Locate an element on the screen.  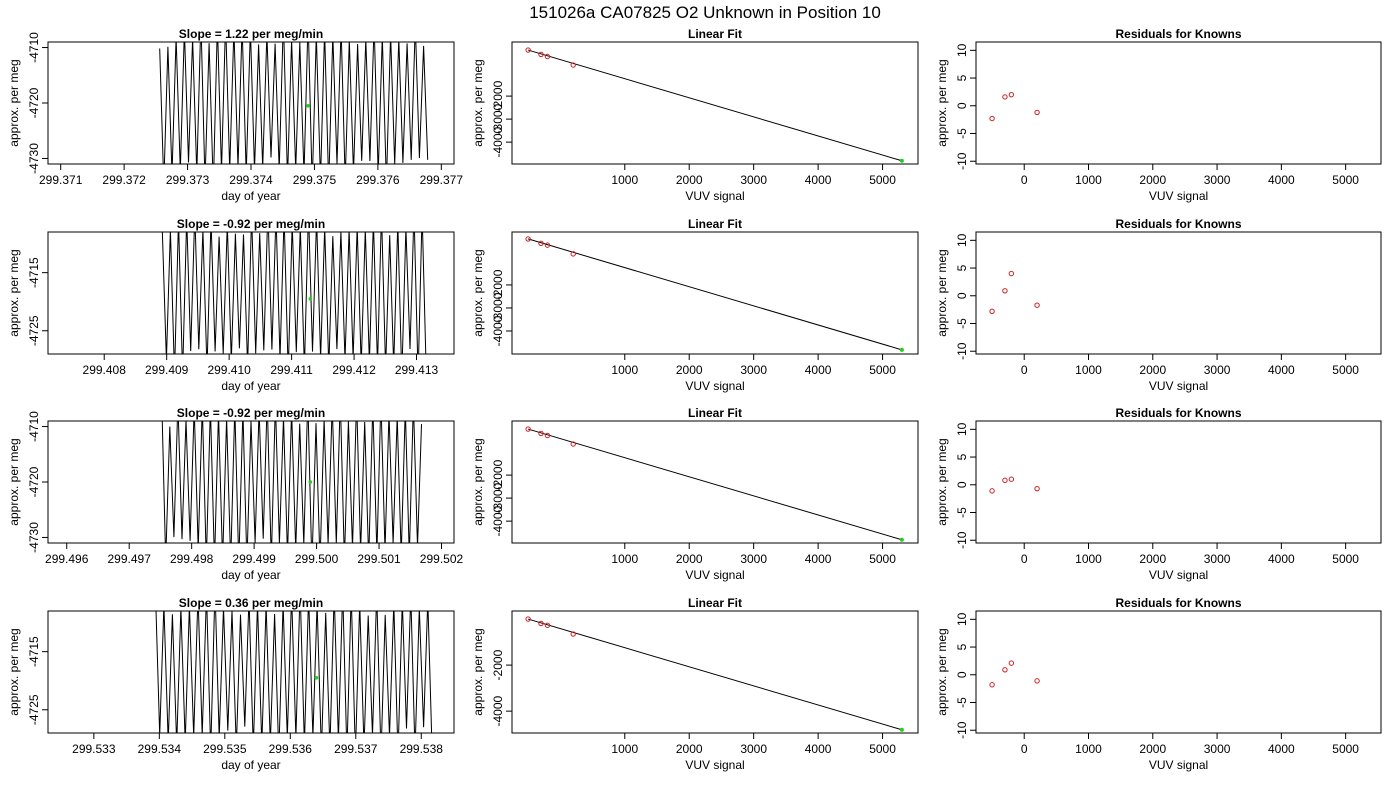
x-tick-label: 299.537 is located at coordinates (356, 749).